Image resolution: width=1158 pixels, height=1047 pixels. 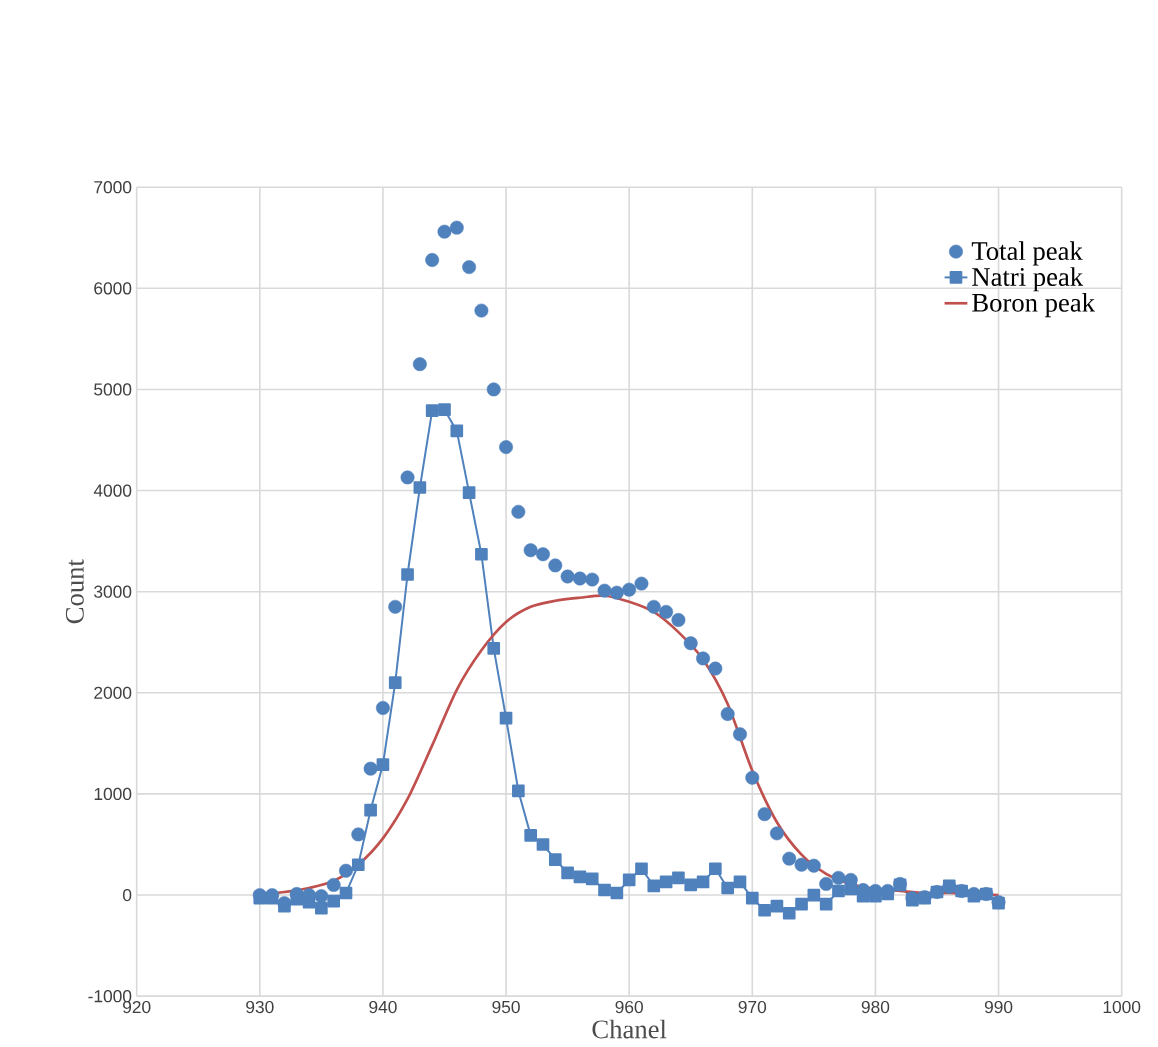 What do you see at coordinates (113, 794) in the screenshot?
I see `y-tick-label: 1000` at bounding box center [113, 794].